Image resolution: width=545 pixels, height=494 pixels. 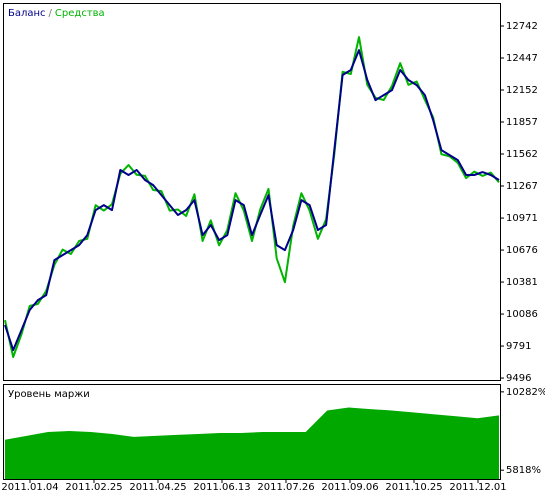 What do you see at coordinates (477, 487) in the screenshot?
I see `x-tick-label: 2011.12.01` at bounding box center [477, 487].